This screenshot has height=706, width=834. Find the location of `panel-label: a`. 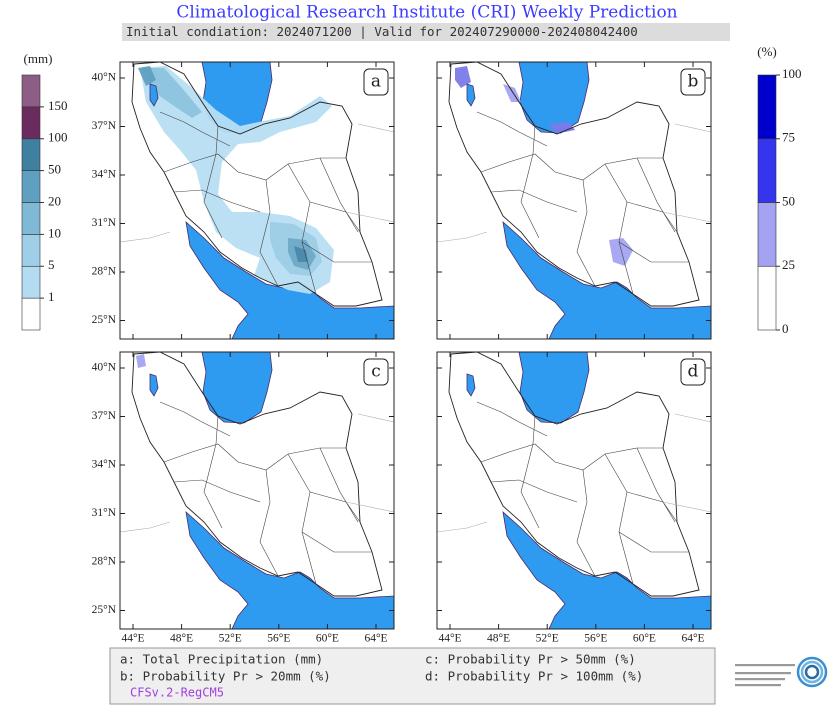

panel-label: a is located at coordinates (376, 82).